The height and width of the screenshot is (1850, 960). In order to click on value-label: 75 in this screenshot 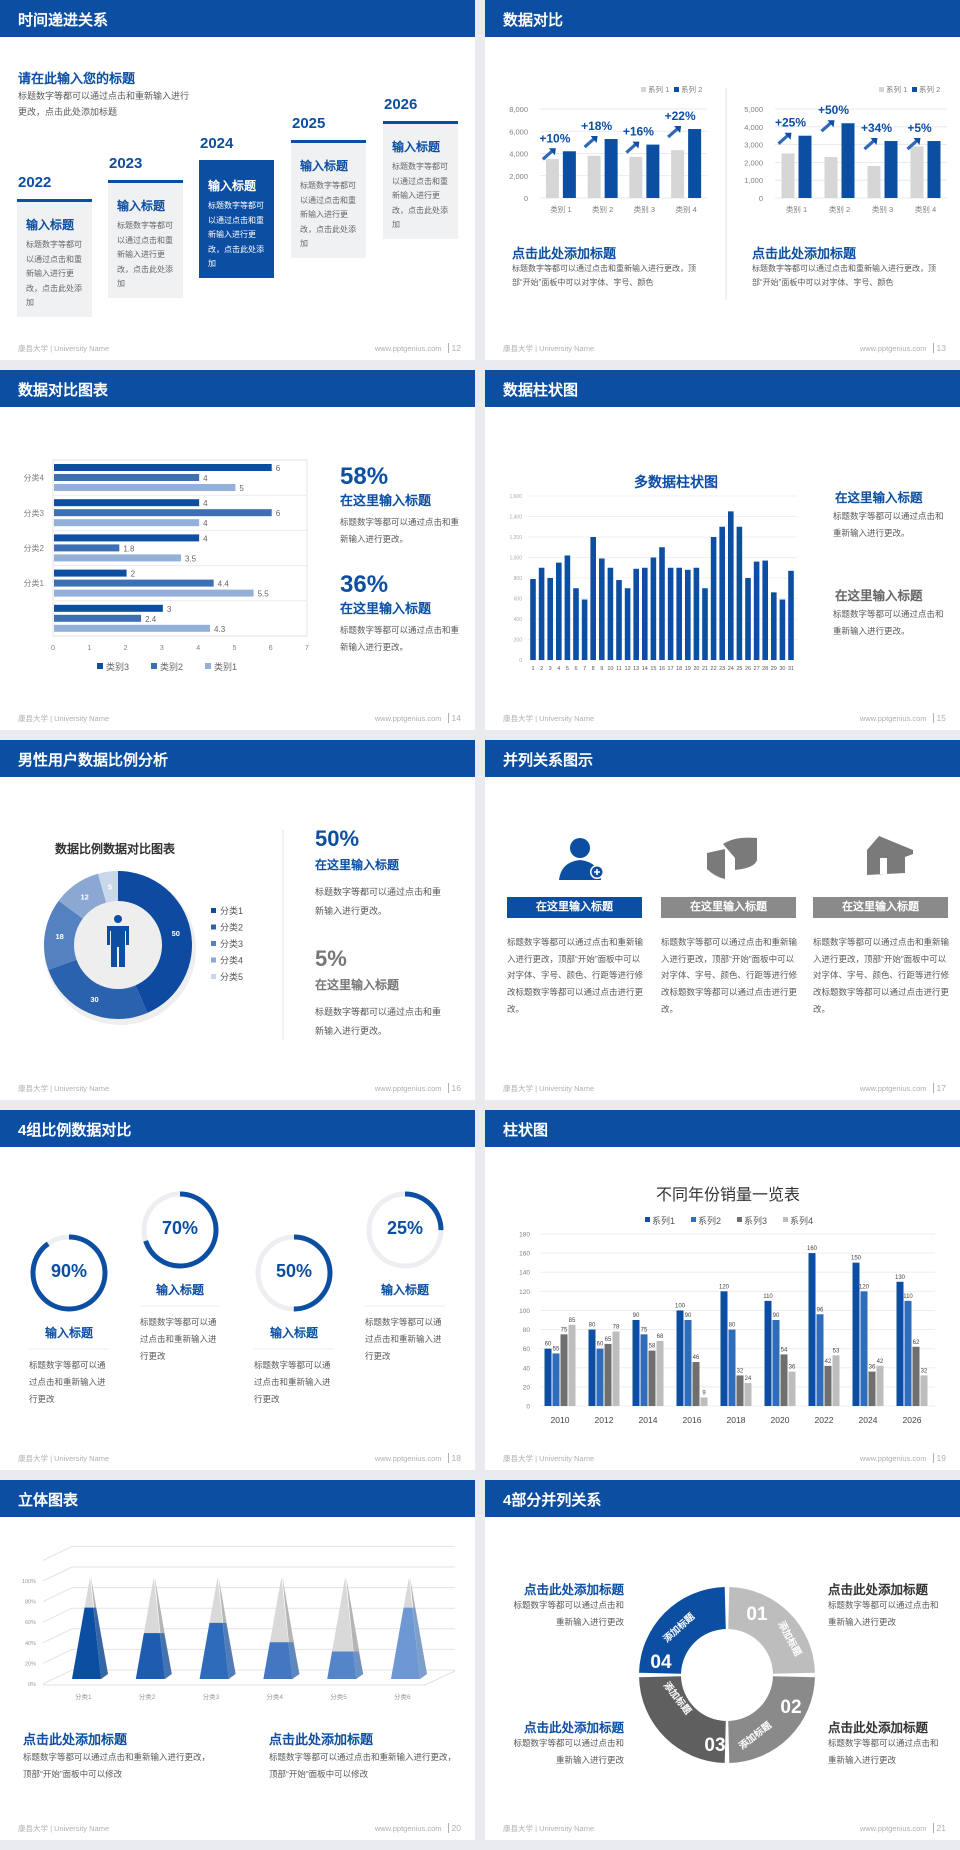, I will do `click(644, 1330)`.